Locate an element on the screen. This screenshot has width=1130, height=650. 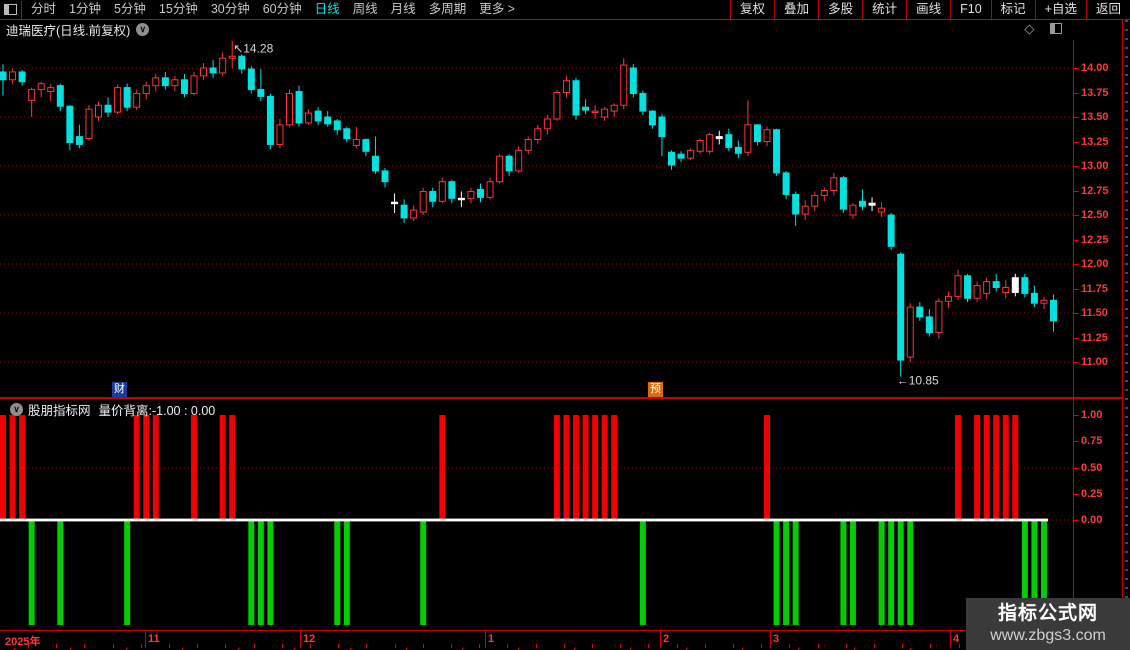
toolbar-button-复权: 复权 is located at coordinates (752, 9).